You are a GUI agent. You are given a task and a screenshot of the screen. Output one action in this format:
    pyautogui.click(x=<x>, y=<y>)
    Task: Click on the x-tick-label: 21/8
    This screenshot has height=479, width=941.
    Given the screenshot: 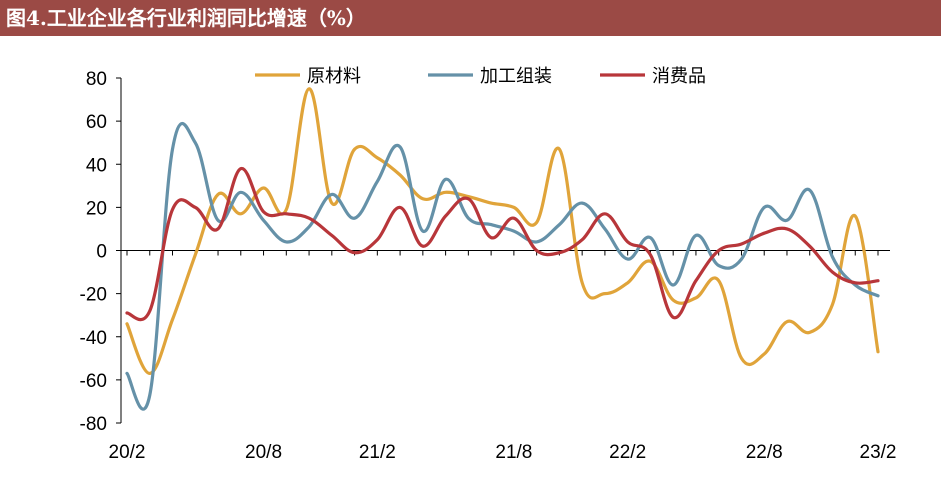 What is the action you would take?
    pyautogui.click(x=513, y=452)
    